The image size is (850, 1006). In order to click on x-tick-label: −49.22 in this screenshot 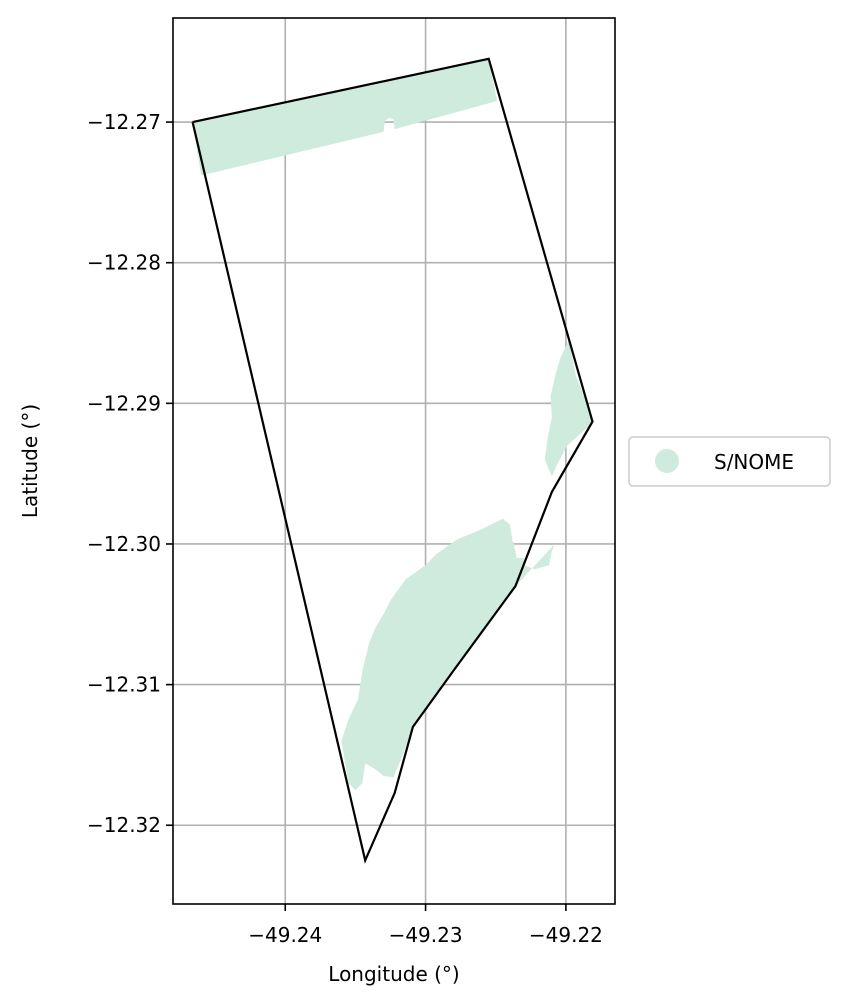, I will do `click(566, 935)`.